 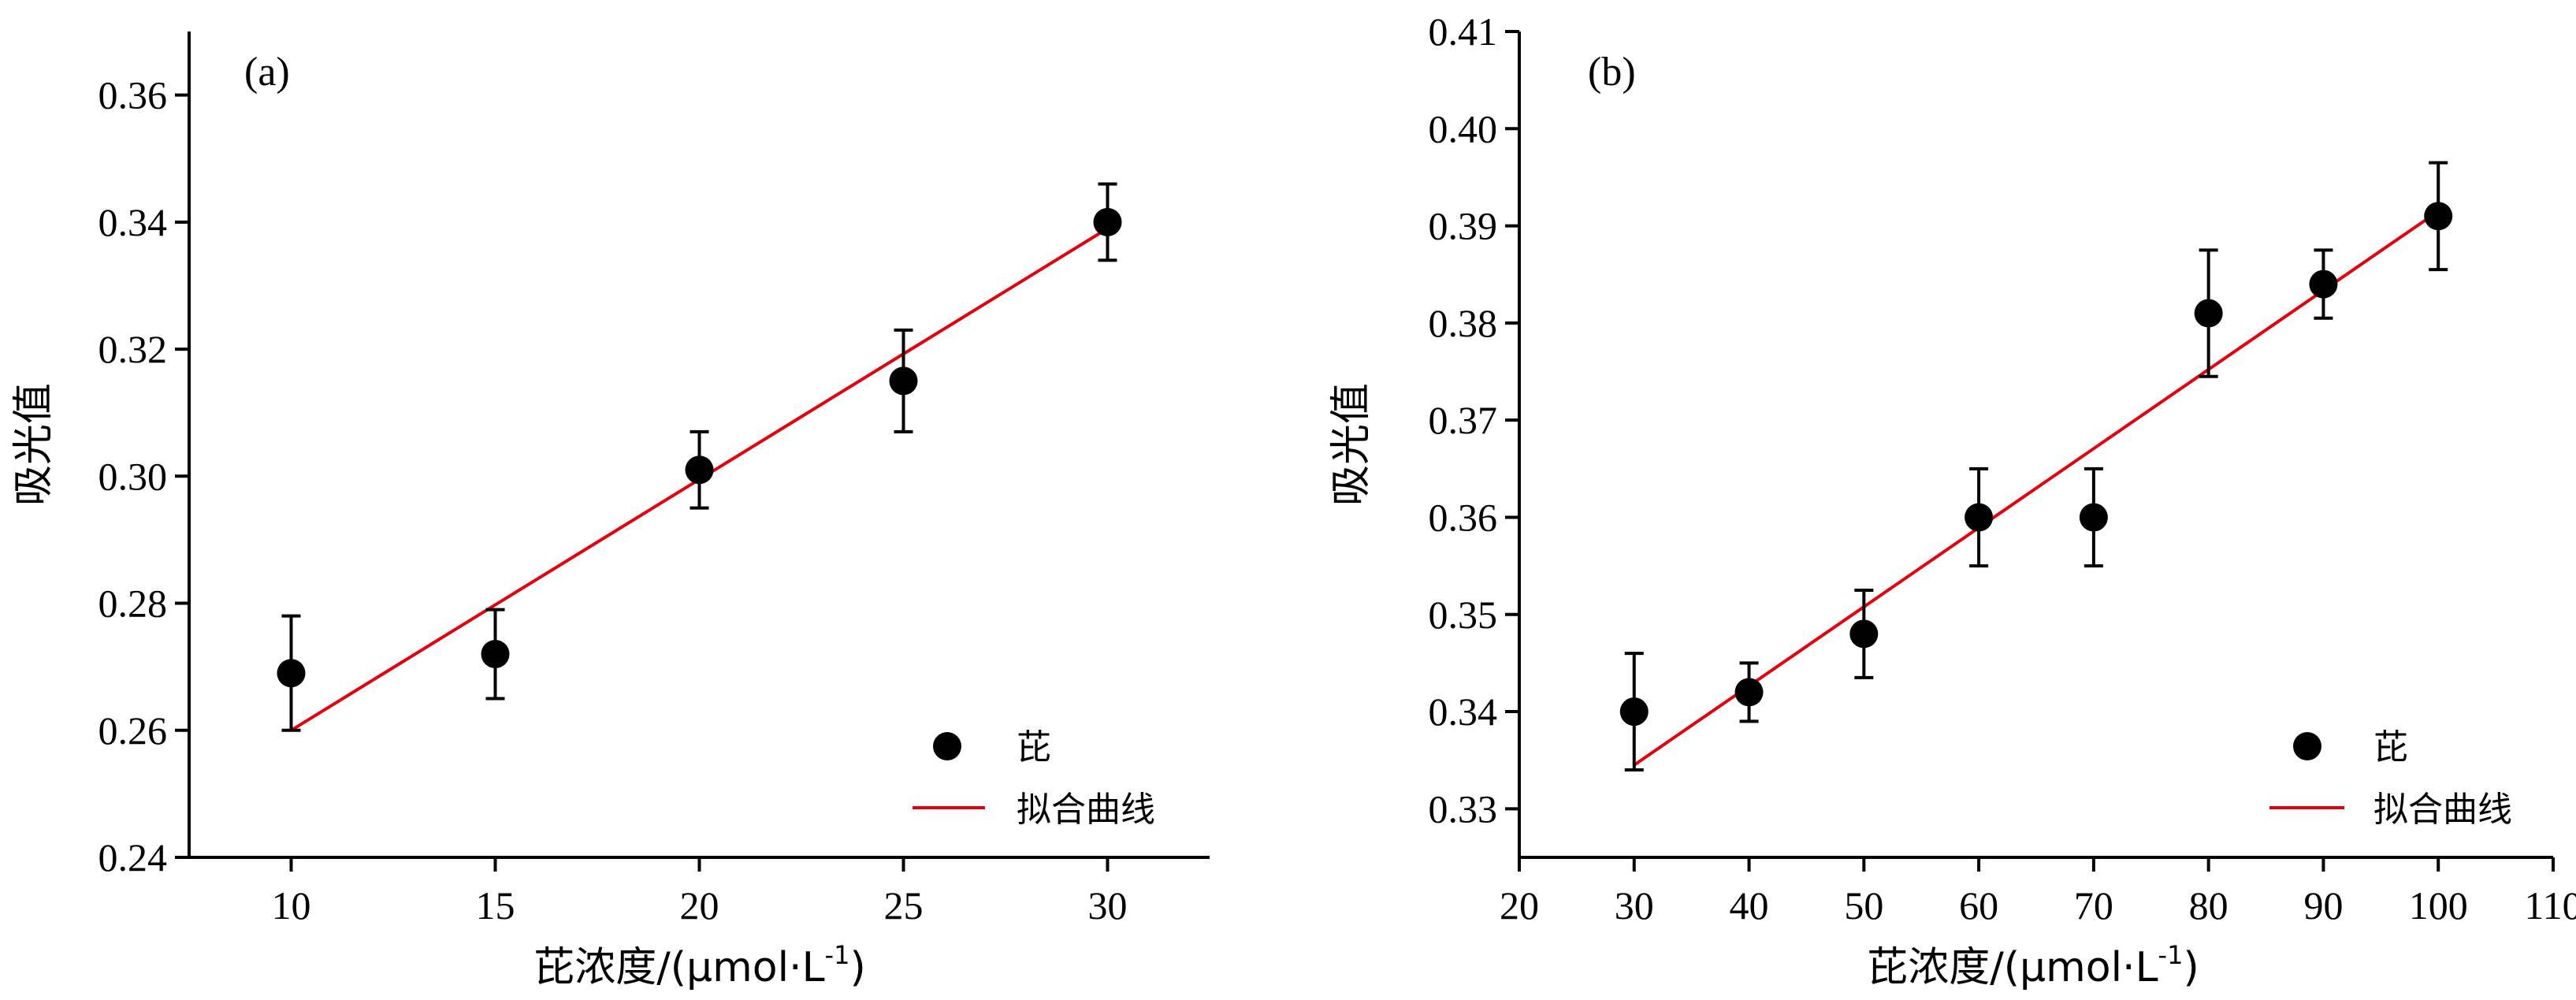 I want to click on y-tick-label: 0.28, so click(x=133, y=604).